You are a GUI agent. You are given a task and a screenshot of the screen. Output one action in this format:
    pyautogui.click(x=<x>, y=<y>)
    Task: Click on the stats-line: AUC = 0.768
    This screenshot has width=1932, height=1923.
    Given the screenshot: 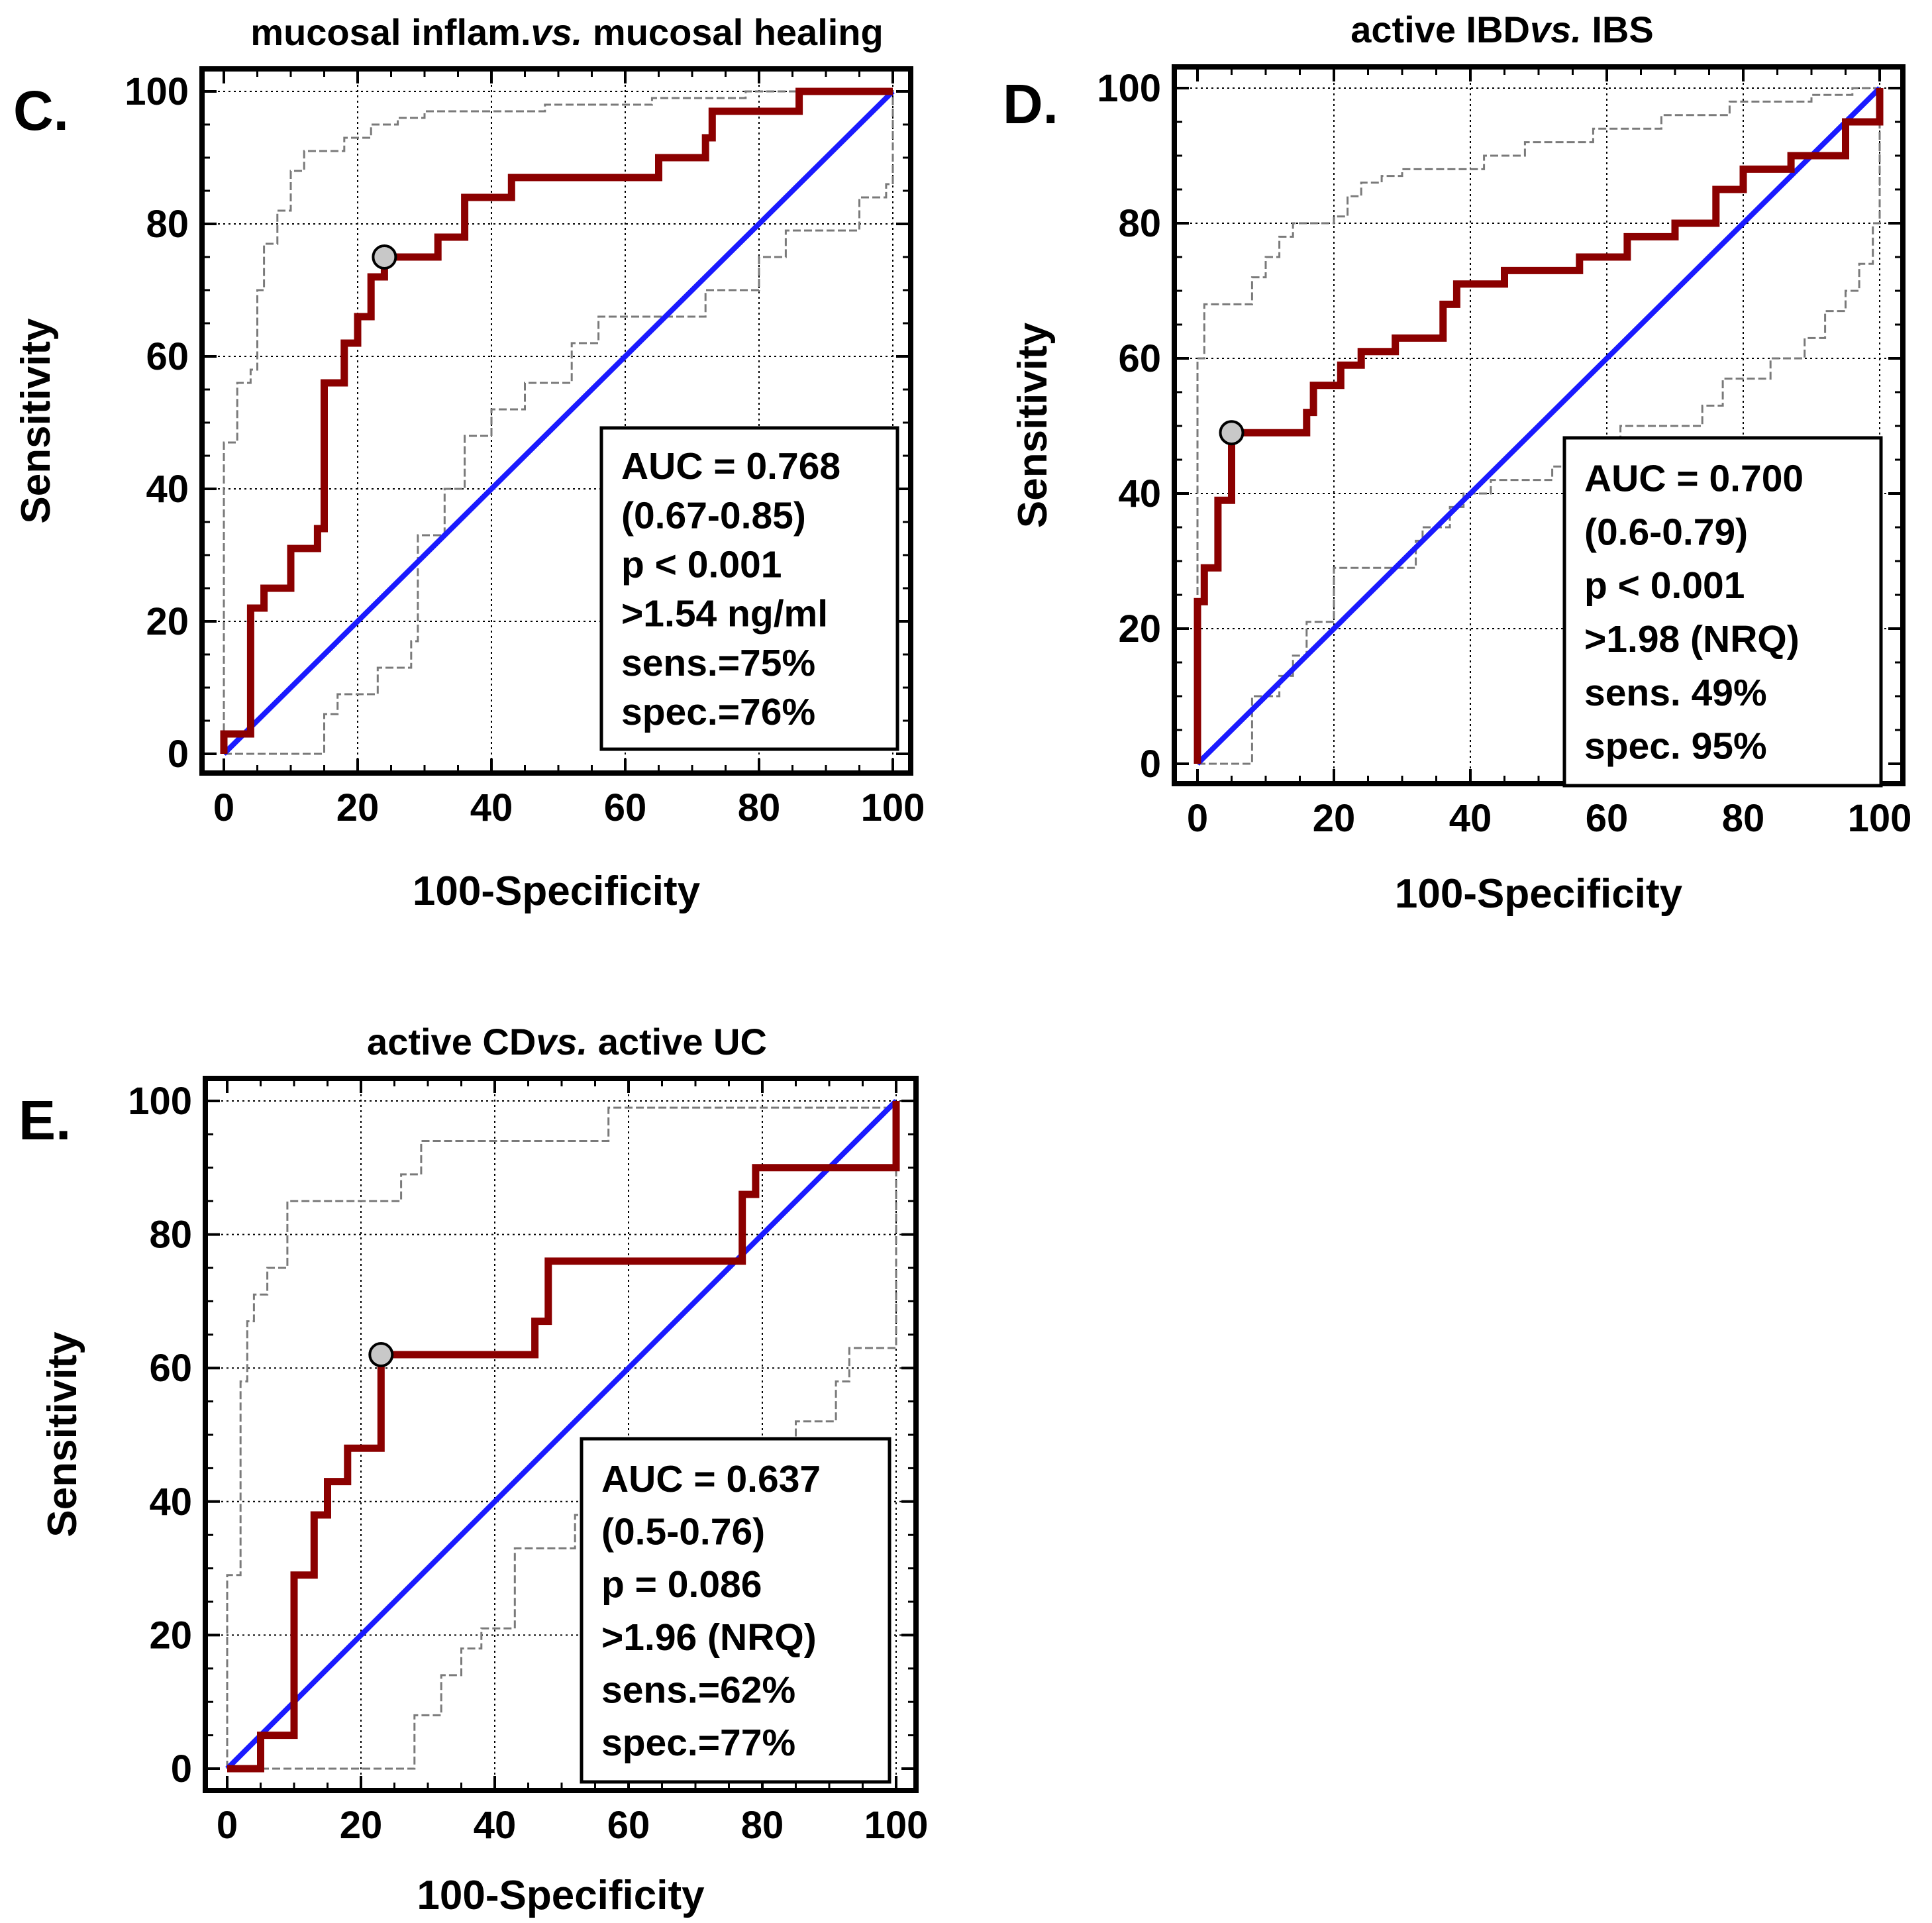 What is the action you would take?
    pyautogui.click(x=730, y=467)
    